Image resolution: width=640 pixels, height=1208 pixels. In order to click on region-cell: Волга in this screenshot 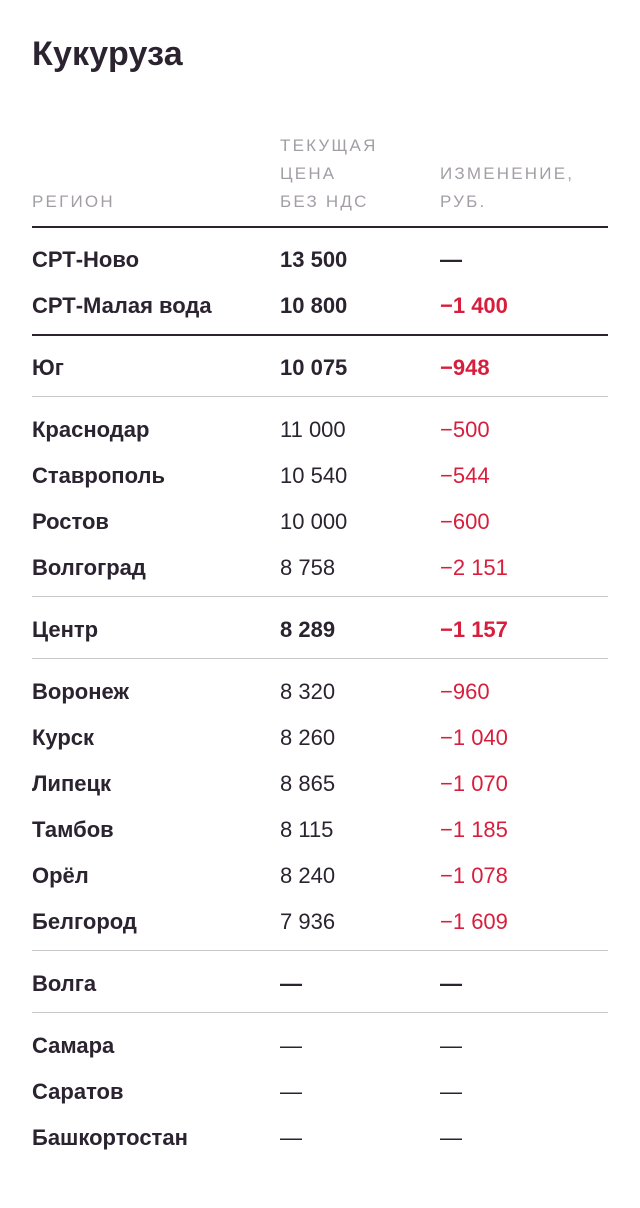, I will do `click(64, 983)`.